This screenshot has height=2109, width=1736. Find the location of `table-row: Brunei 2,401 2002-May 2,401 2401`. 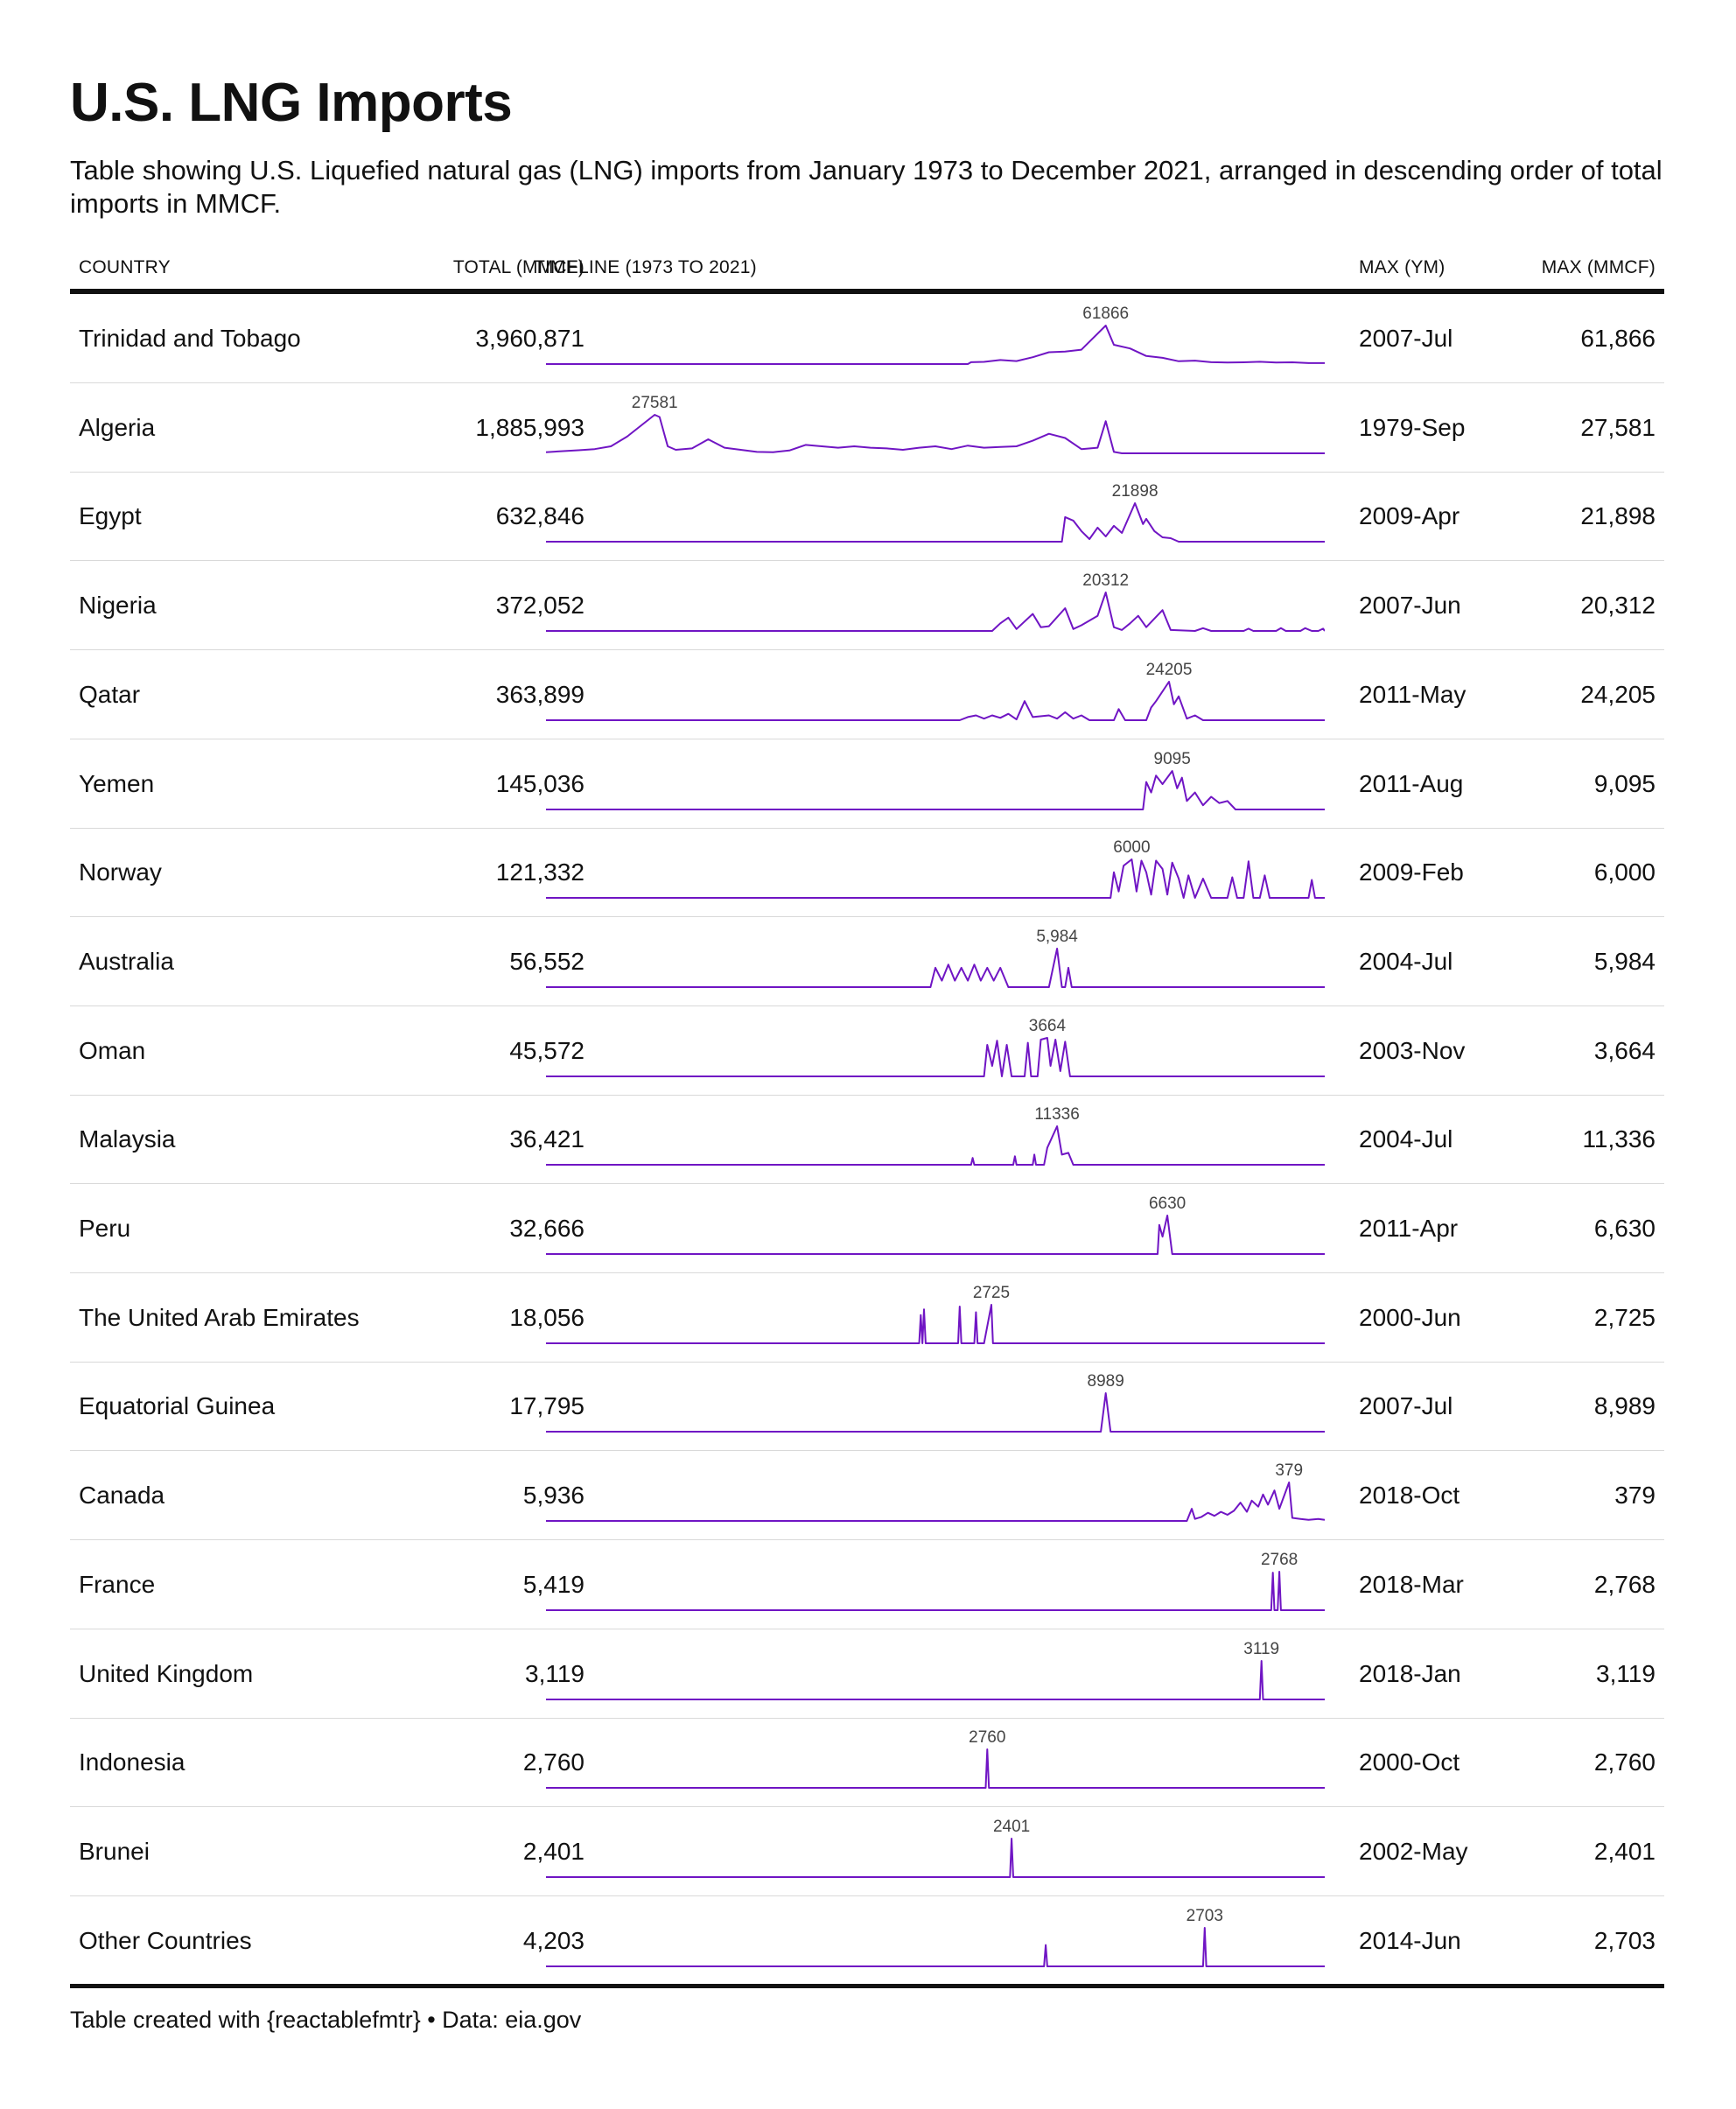

table-row: Brunei 2,401 2002-May 2,401 2401 is located at coordinates (867, 1851).